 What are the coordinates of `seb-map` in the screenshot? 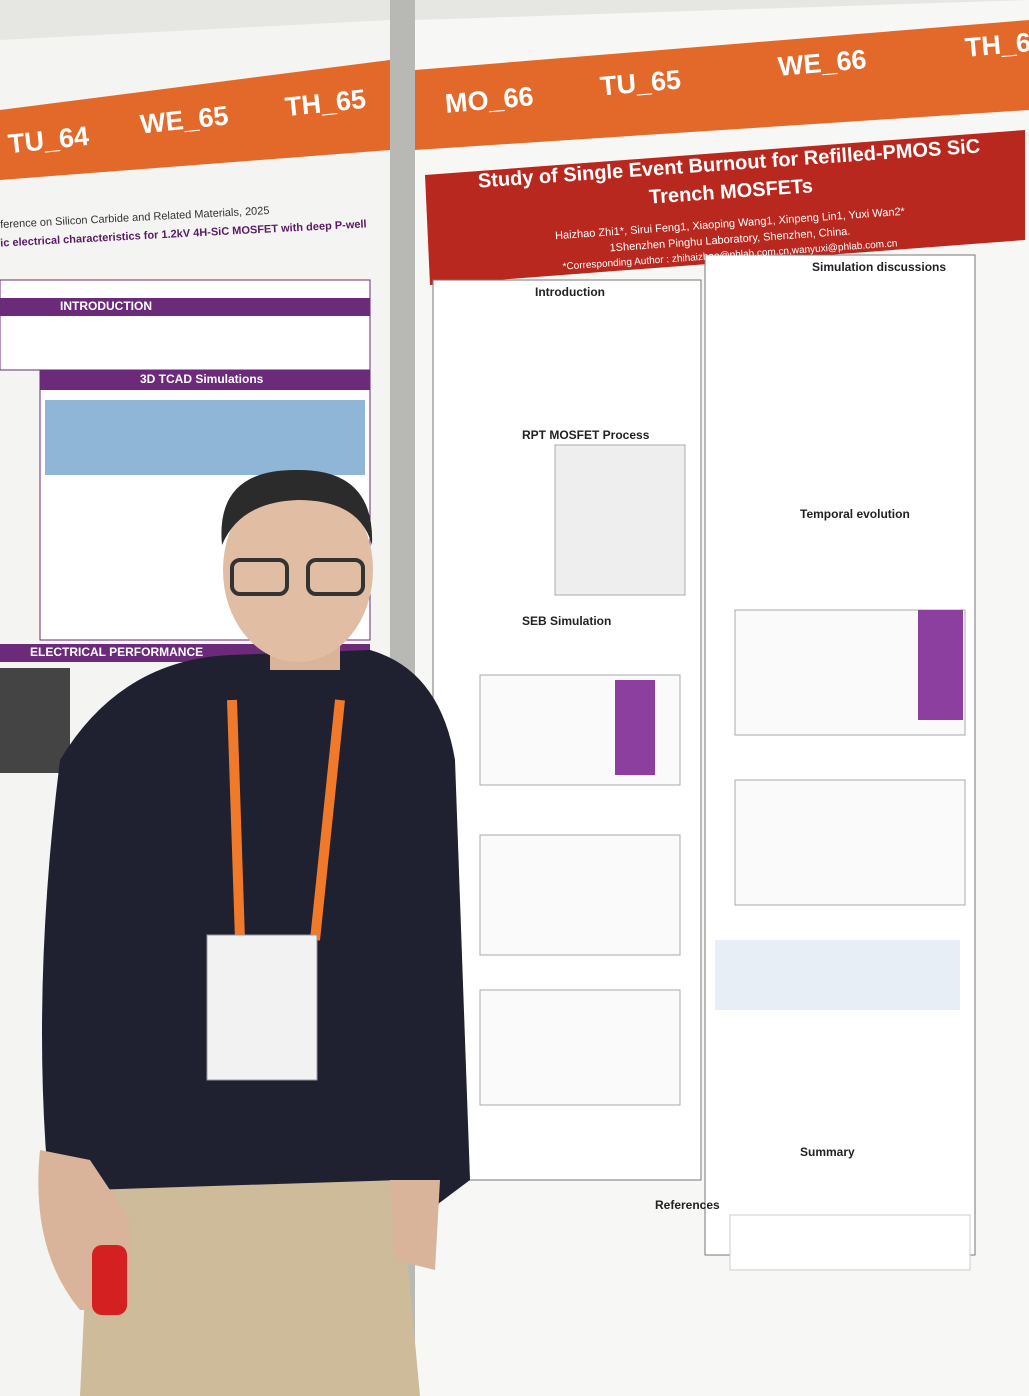 It's located at (635, 727).